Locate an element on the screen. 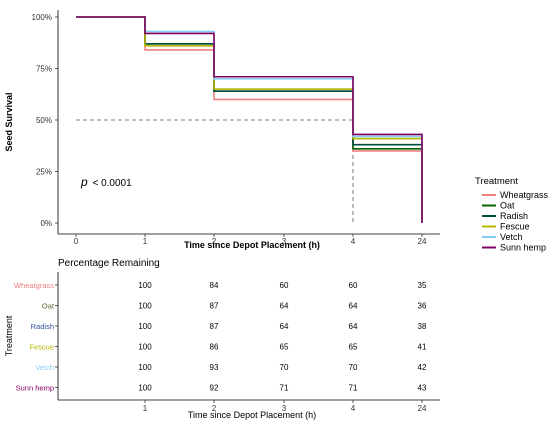 Image resolution: width=550 pixels, height=429 pixels. legend-item: Sunn hemp is located at coordinates (514, 248).